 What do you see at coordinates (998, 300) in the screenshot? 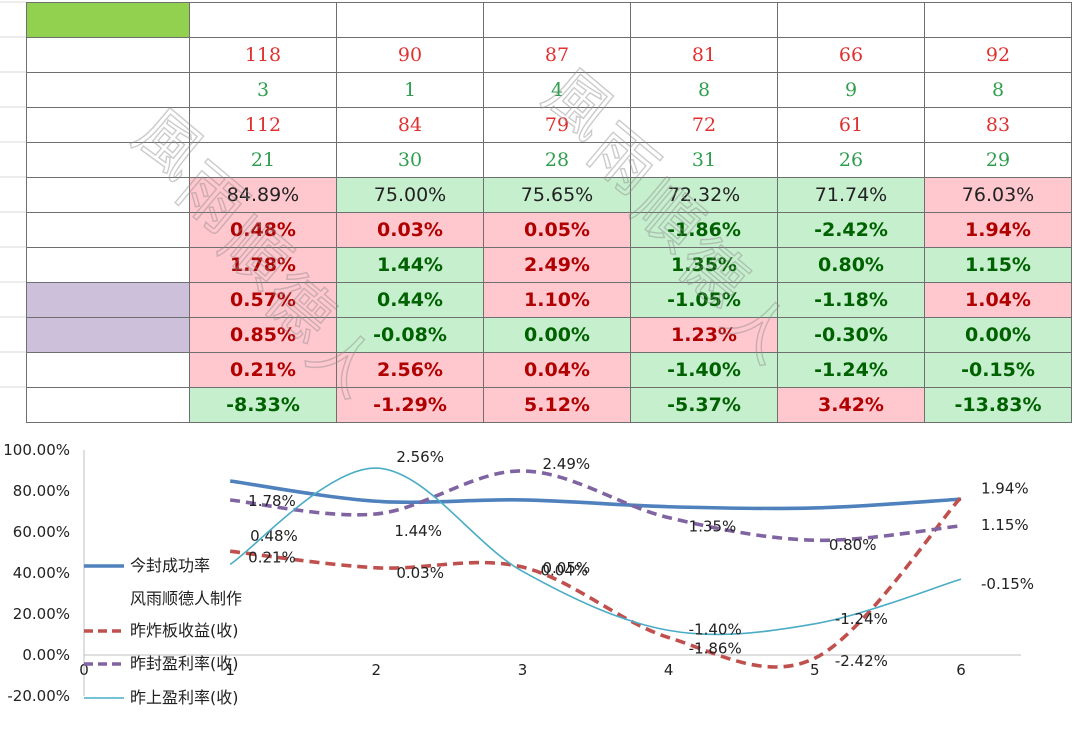
I see `value-cell: 1.04%` at bounding box center [998, 300].